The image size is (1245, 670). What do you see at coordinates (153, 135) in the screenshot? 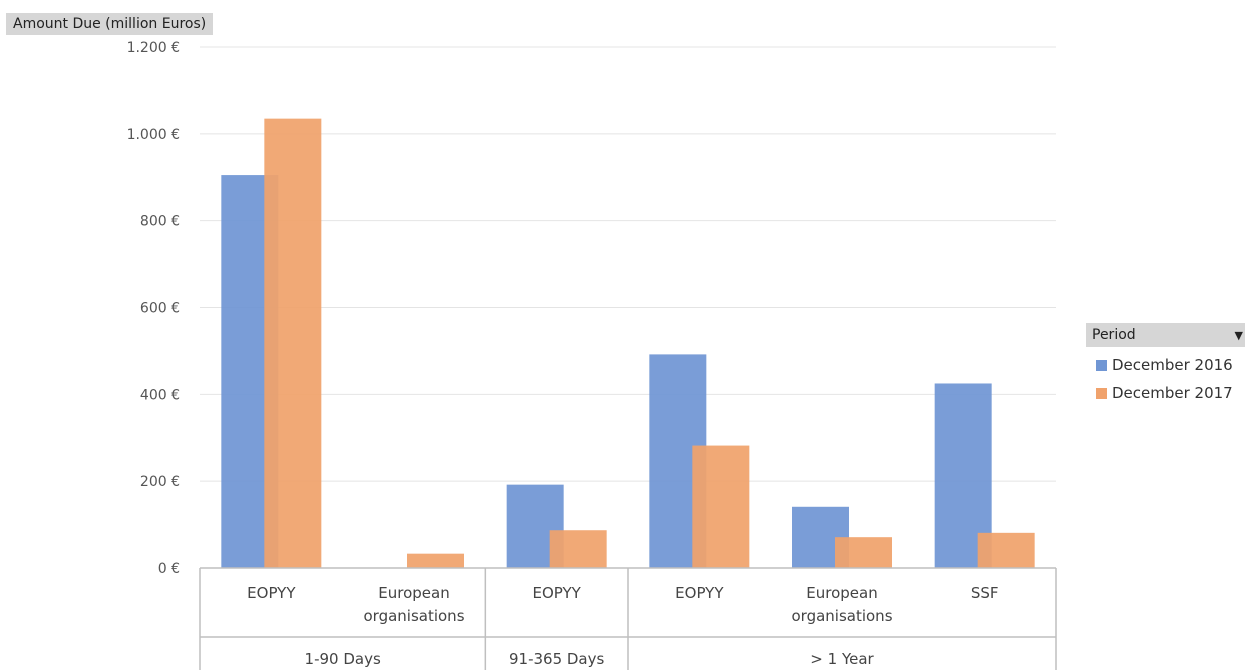
I see `y-tick-label: 1.000 €` at bounding box center [153, 135].